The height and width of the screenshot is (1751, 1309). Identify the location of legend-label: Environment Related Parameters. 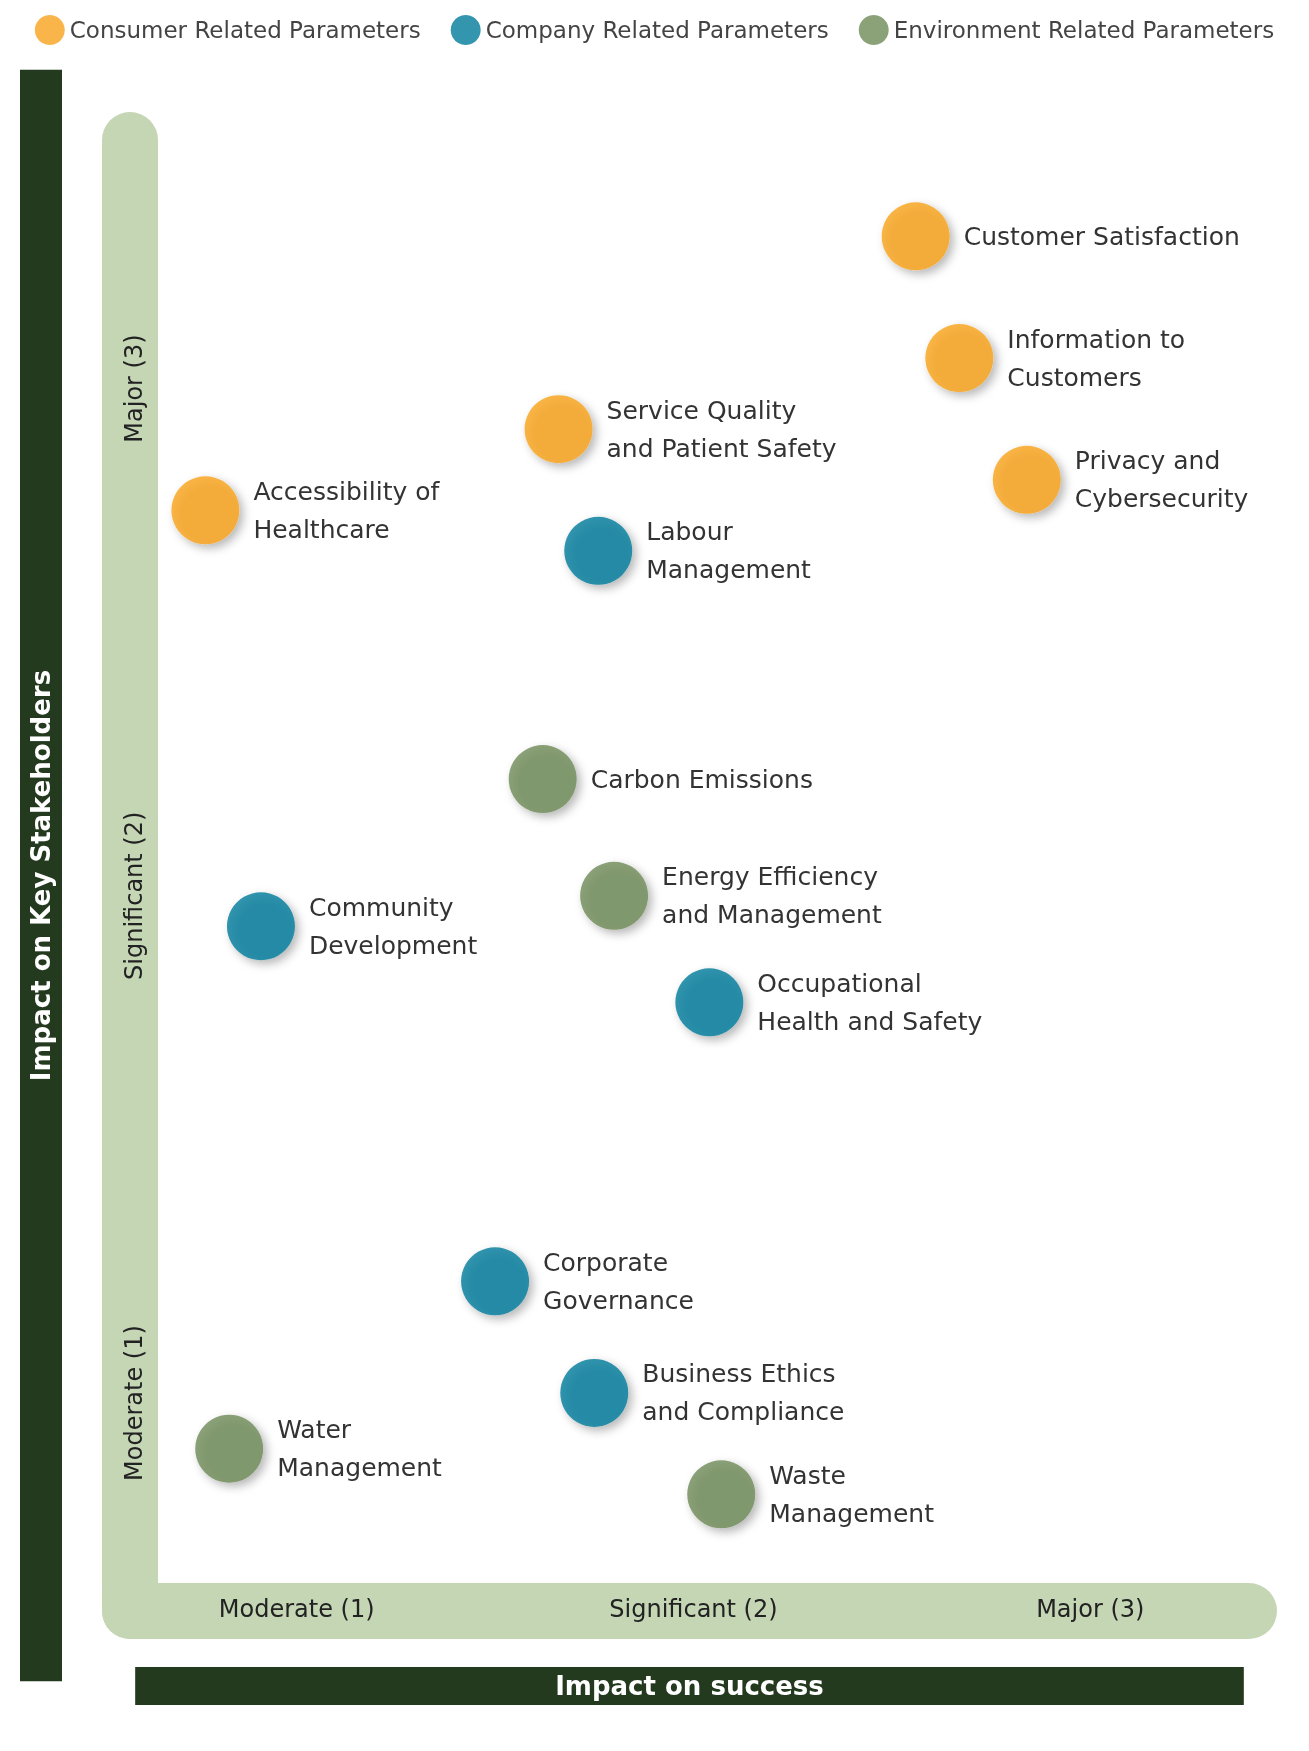
(1084, 30).